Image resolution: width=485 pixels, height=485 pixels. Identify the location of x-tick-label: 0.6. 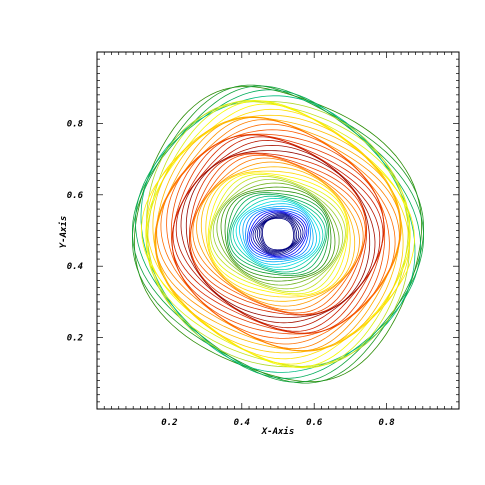
(314, 423).